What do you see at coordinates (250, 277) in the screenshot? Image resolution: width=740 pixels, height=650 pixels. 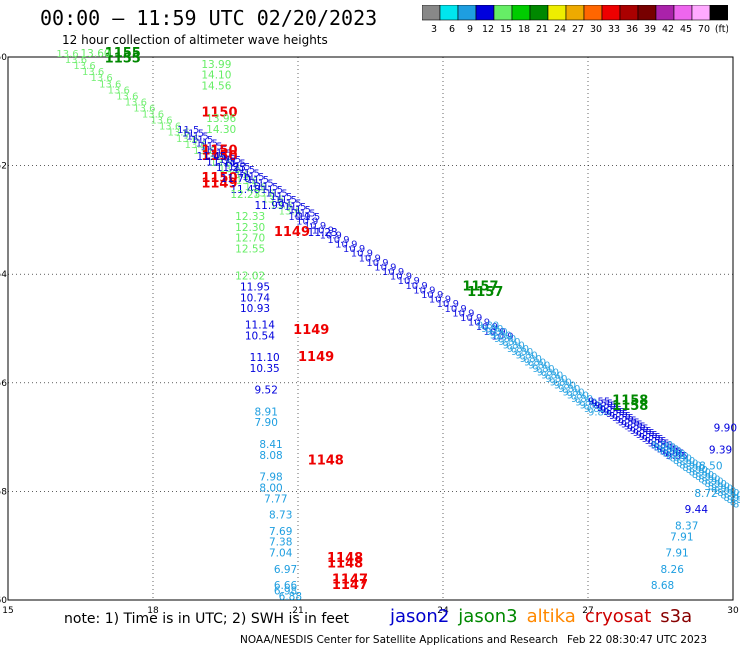 I see `wave-height-label: 12.02` at bounding box center [250, 277].